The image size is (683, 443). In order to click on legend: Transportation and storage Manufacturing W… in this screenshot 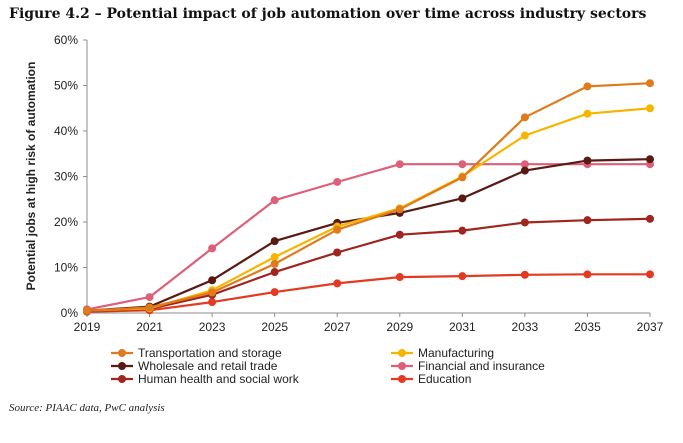, I will do `click(328, 366)`.